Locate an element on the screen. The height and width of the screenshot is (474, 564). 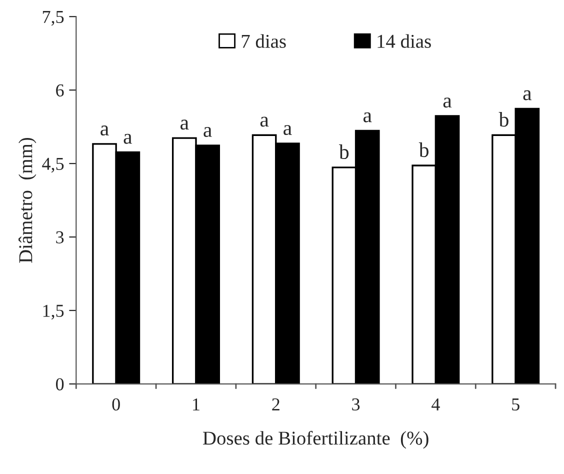
x-tick-label: 1 is located at coordinates (196, 404).